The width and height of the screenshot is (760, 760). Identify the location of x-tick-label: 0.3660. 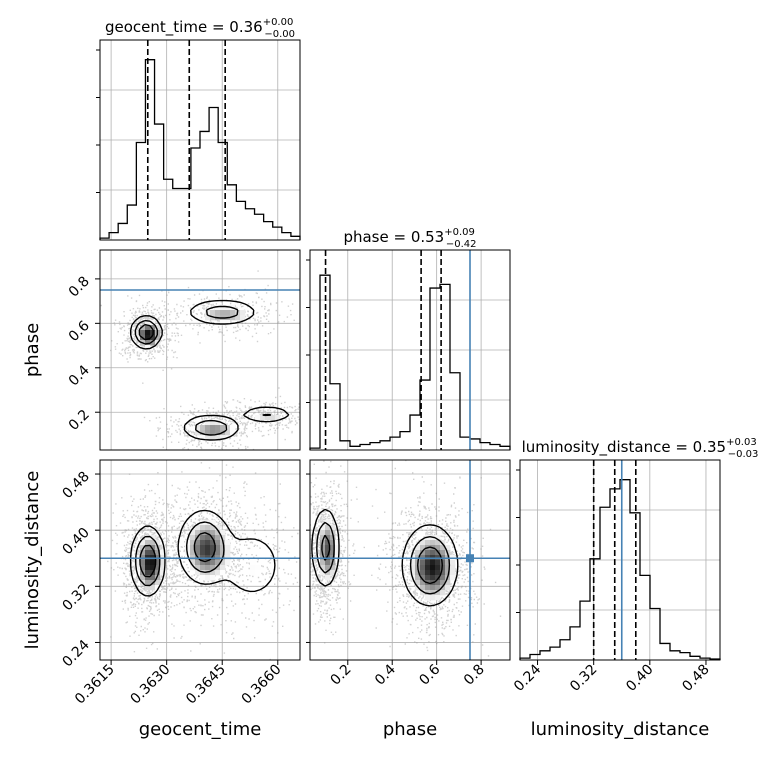
(262, 685).